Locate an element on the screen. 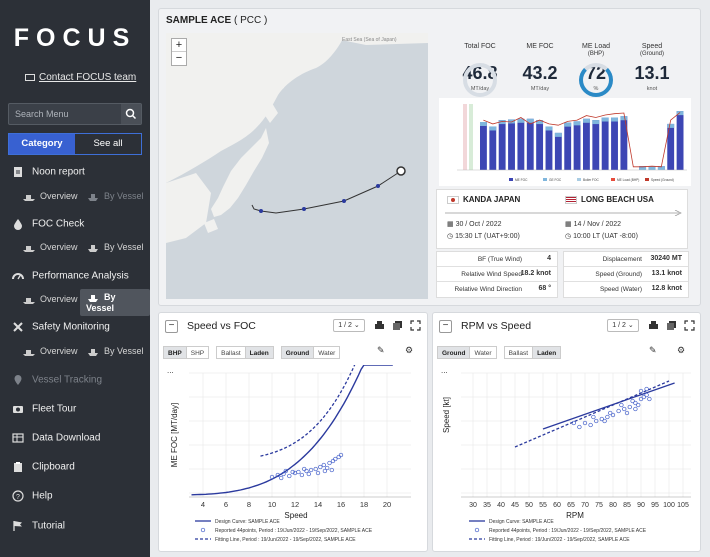 The height and width of the screenshot is (557, 710). x-tick-label: 50 is located at coordinates (529, 505).